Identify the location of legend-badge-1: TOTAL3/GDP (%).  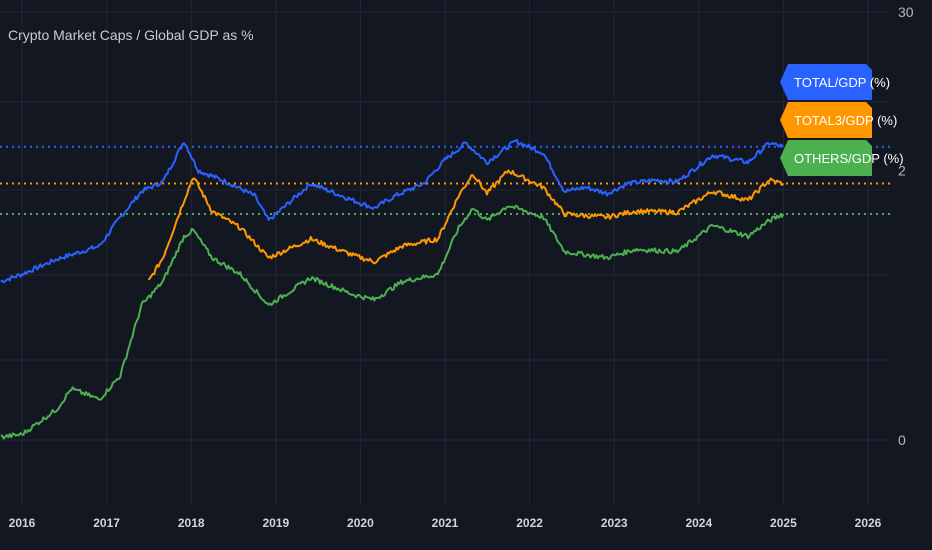
(838, 120).